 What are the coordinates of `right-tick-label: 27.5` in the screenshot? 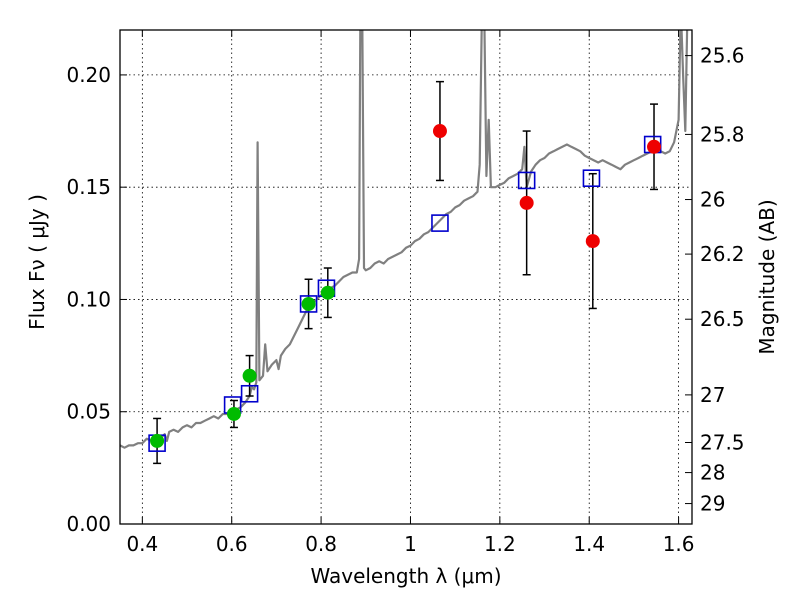 It's located at (722, 442).